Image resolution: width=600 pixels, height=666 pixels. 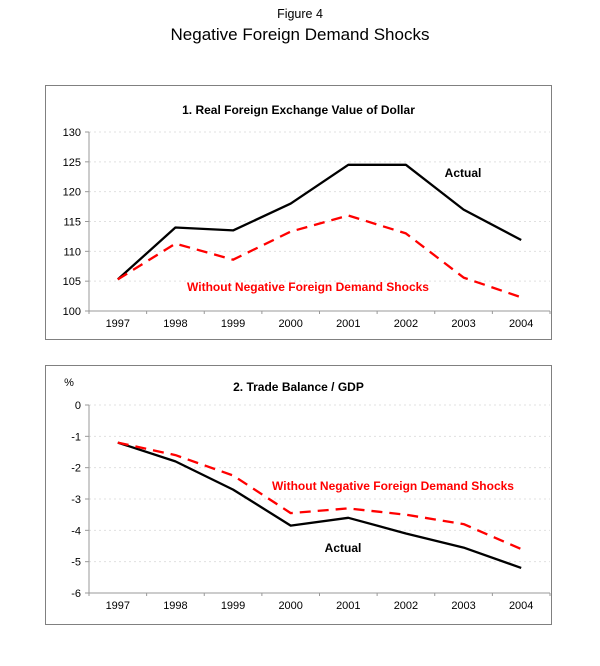 What do you see at coordinates (76, 594) in the screenshot?
I see `y-tick-label: -6` at bounding box center [76, 594].